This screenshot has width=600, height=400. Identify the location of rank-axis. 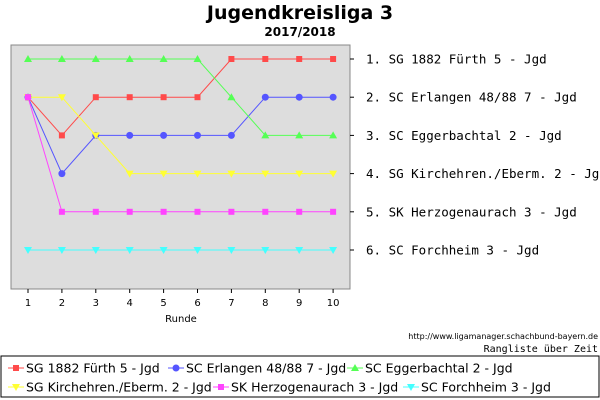
(352, 154).